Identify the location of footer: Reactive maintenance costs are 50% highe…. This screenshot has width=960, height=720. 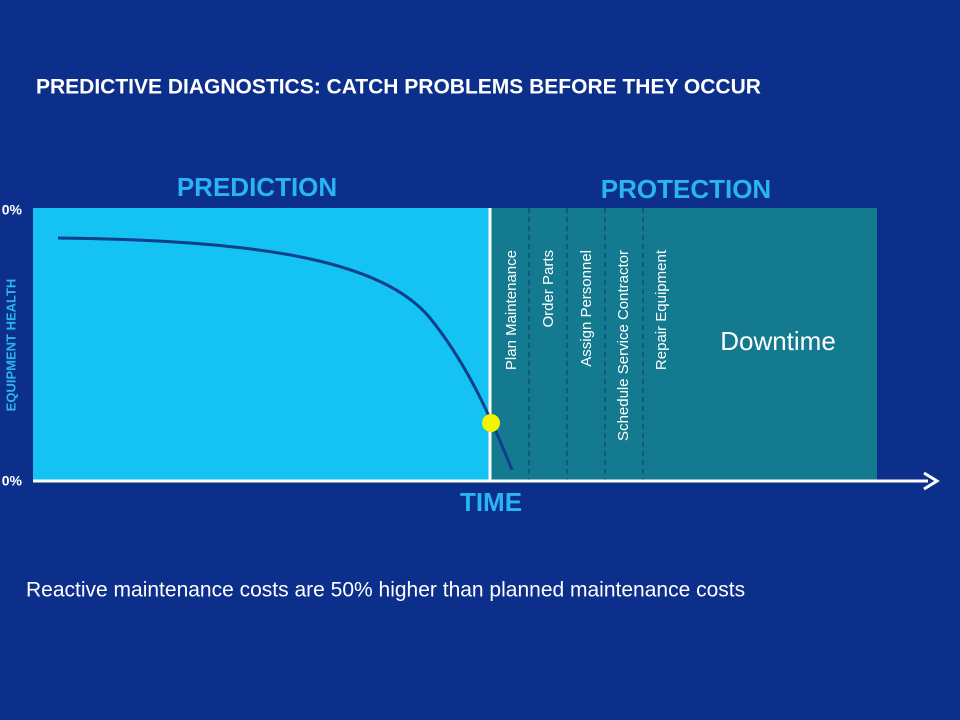
(385, 590).